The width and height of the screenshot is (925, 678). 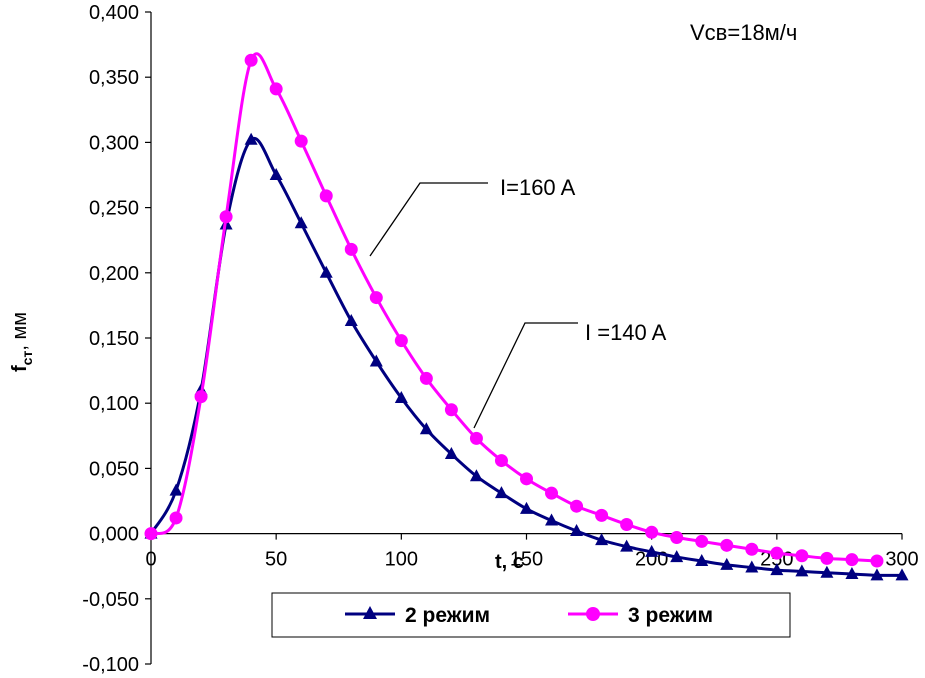 What do you see at coordinates (538, 187) in the screenshot?
I see `annotation-current-160: I=160 A` at bounding box center [538, 187].